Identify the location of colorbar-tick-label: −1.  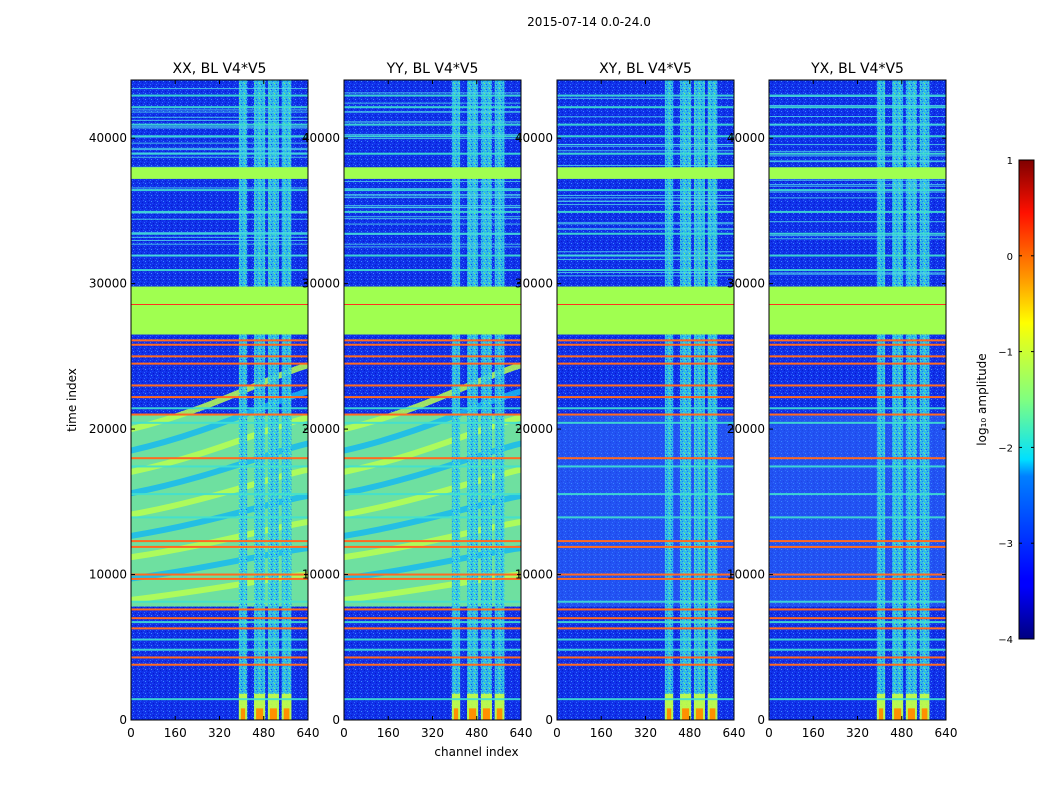
(1005, 353).